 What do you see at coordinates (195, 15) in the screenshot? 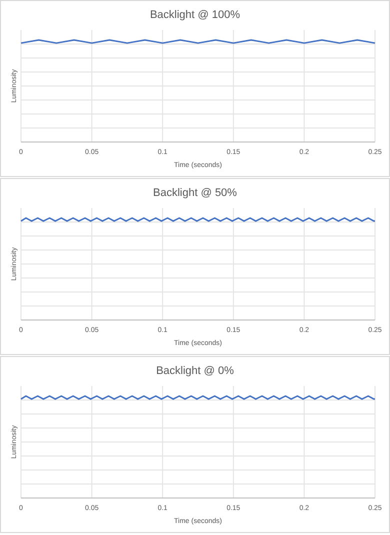
I see `chart-title: Backlight @ 100%` at bounding box center [195, 15].